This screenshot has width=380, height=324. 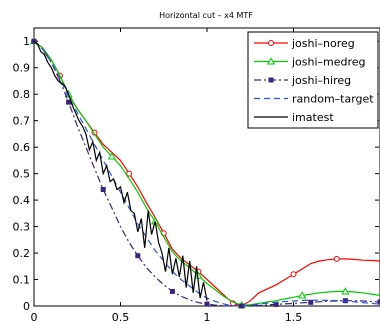 What do you see at coordinates (328, 62) in the screenshot?
I see `legend-label: joshi–medreg` at bounding box center [328, 62].